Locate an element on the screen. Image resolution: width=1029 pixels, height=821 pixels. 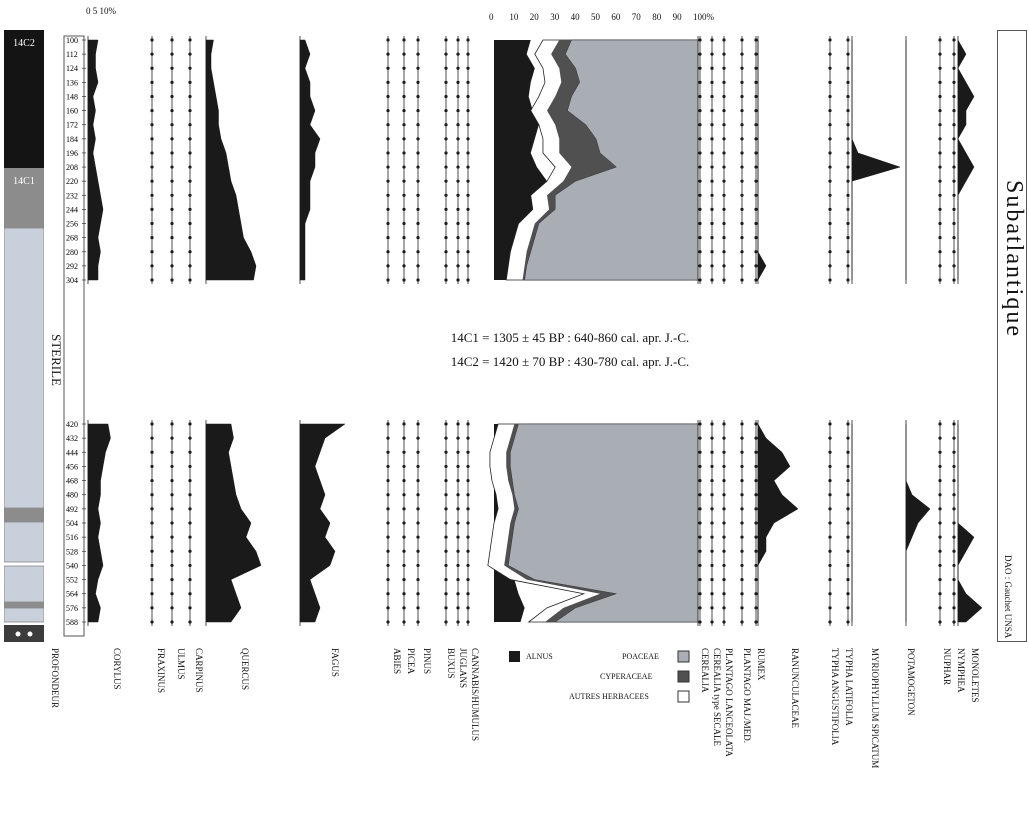
depth-tick-label: 516 is located at coordinates (72, 537).